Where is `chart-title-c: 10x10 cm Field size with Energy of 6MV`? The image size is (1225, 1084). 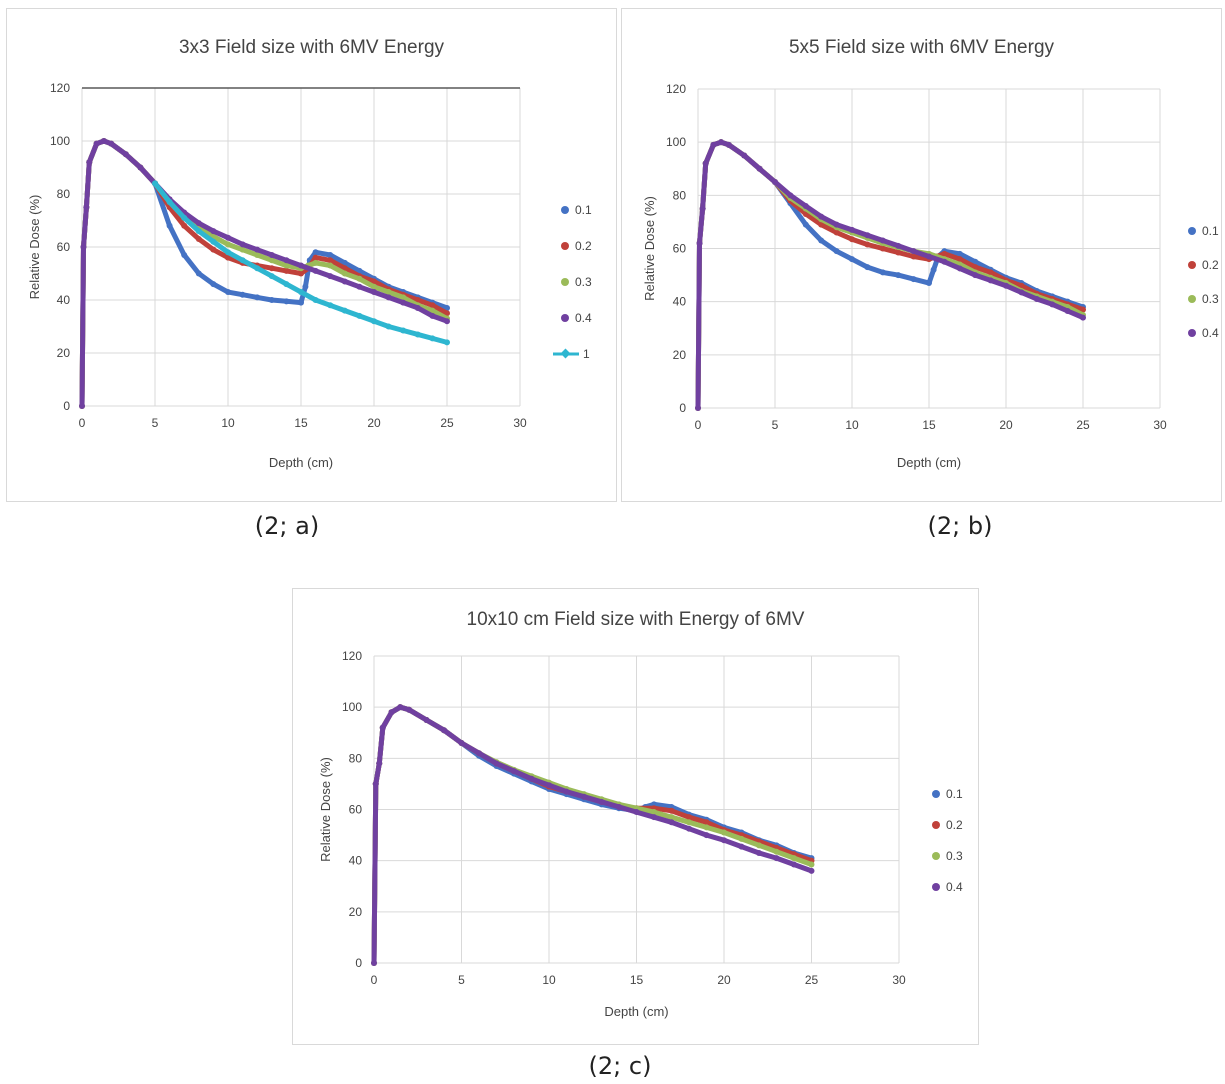
chart-title-c: 10x10 cm Field size with Energy of 6MV is located at coordinates (636, 619).